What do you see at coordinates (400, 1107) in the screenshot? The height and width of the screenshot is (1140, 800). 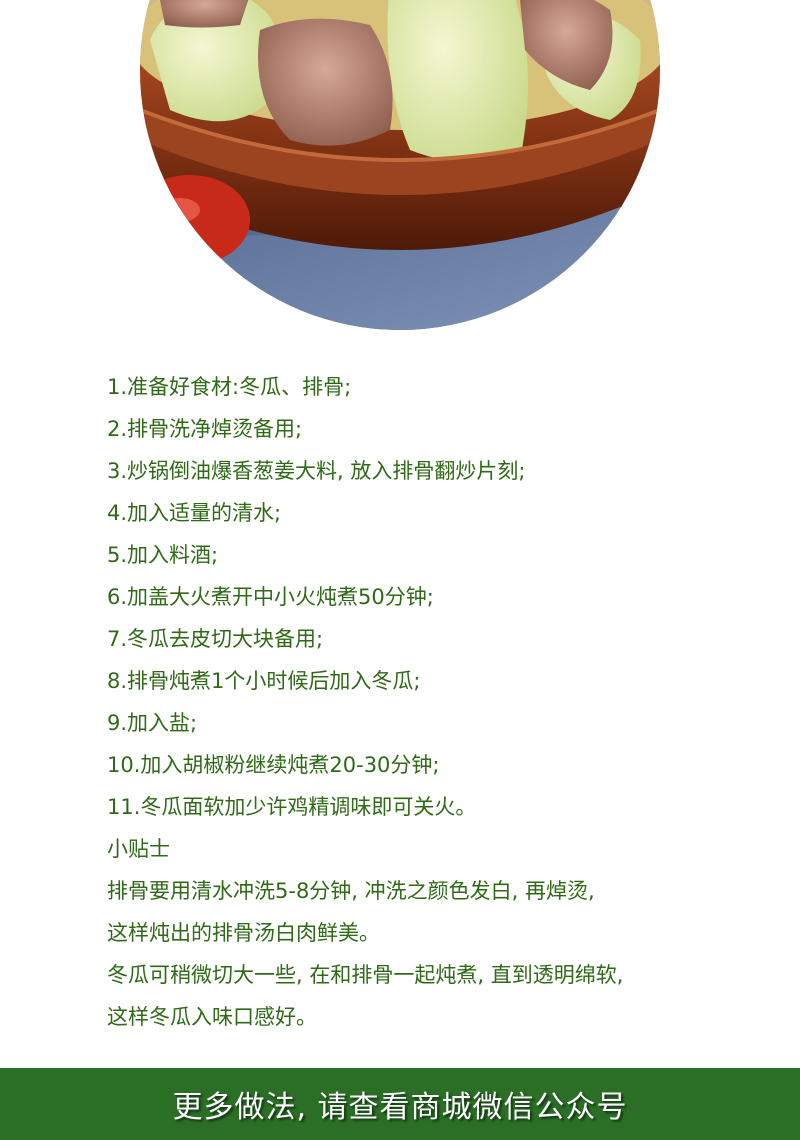 I see `footer-text: 更多做法, 请查看商城微信公众号` at bounding box center [400, 1107].